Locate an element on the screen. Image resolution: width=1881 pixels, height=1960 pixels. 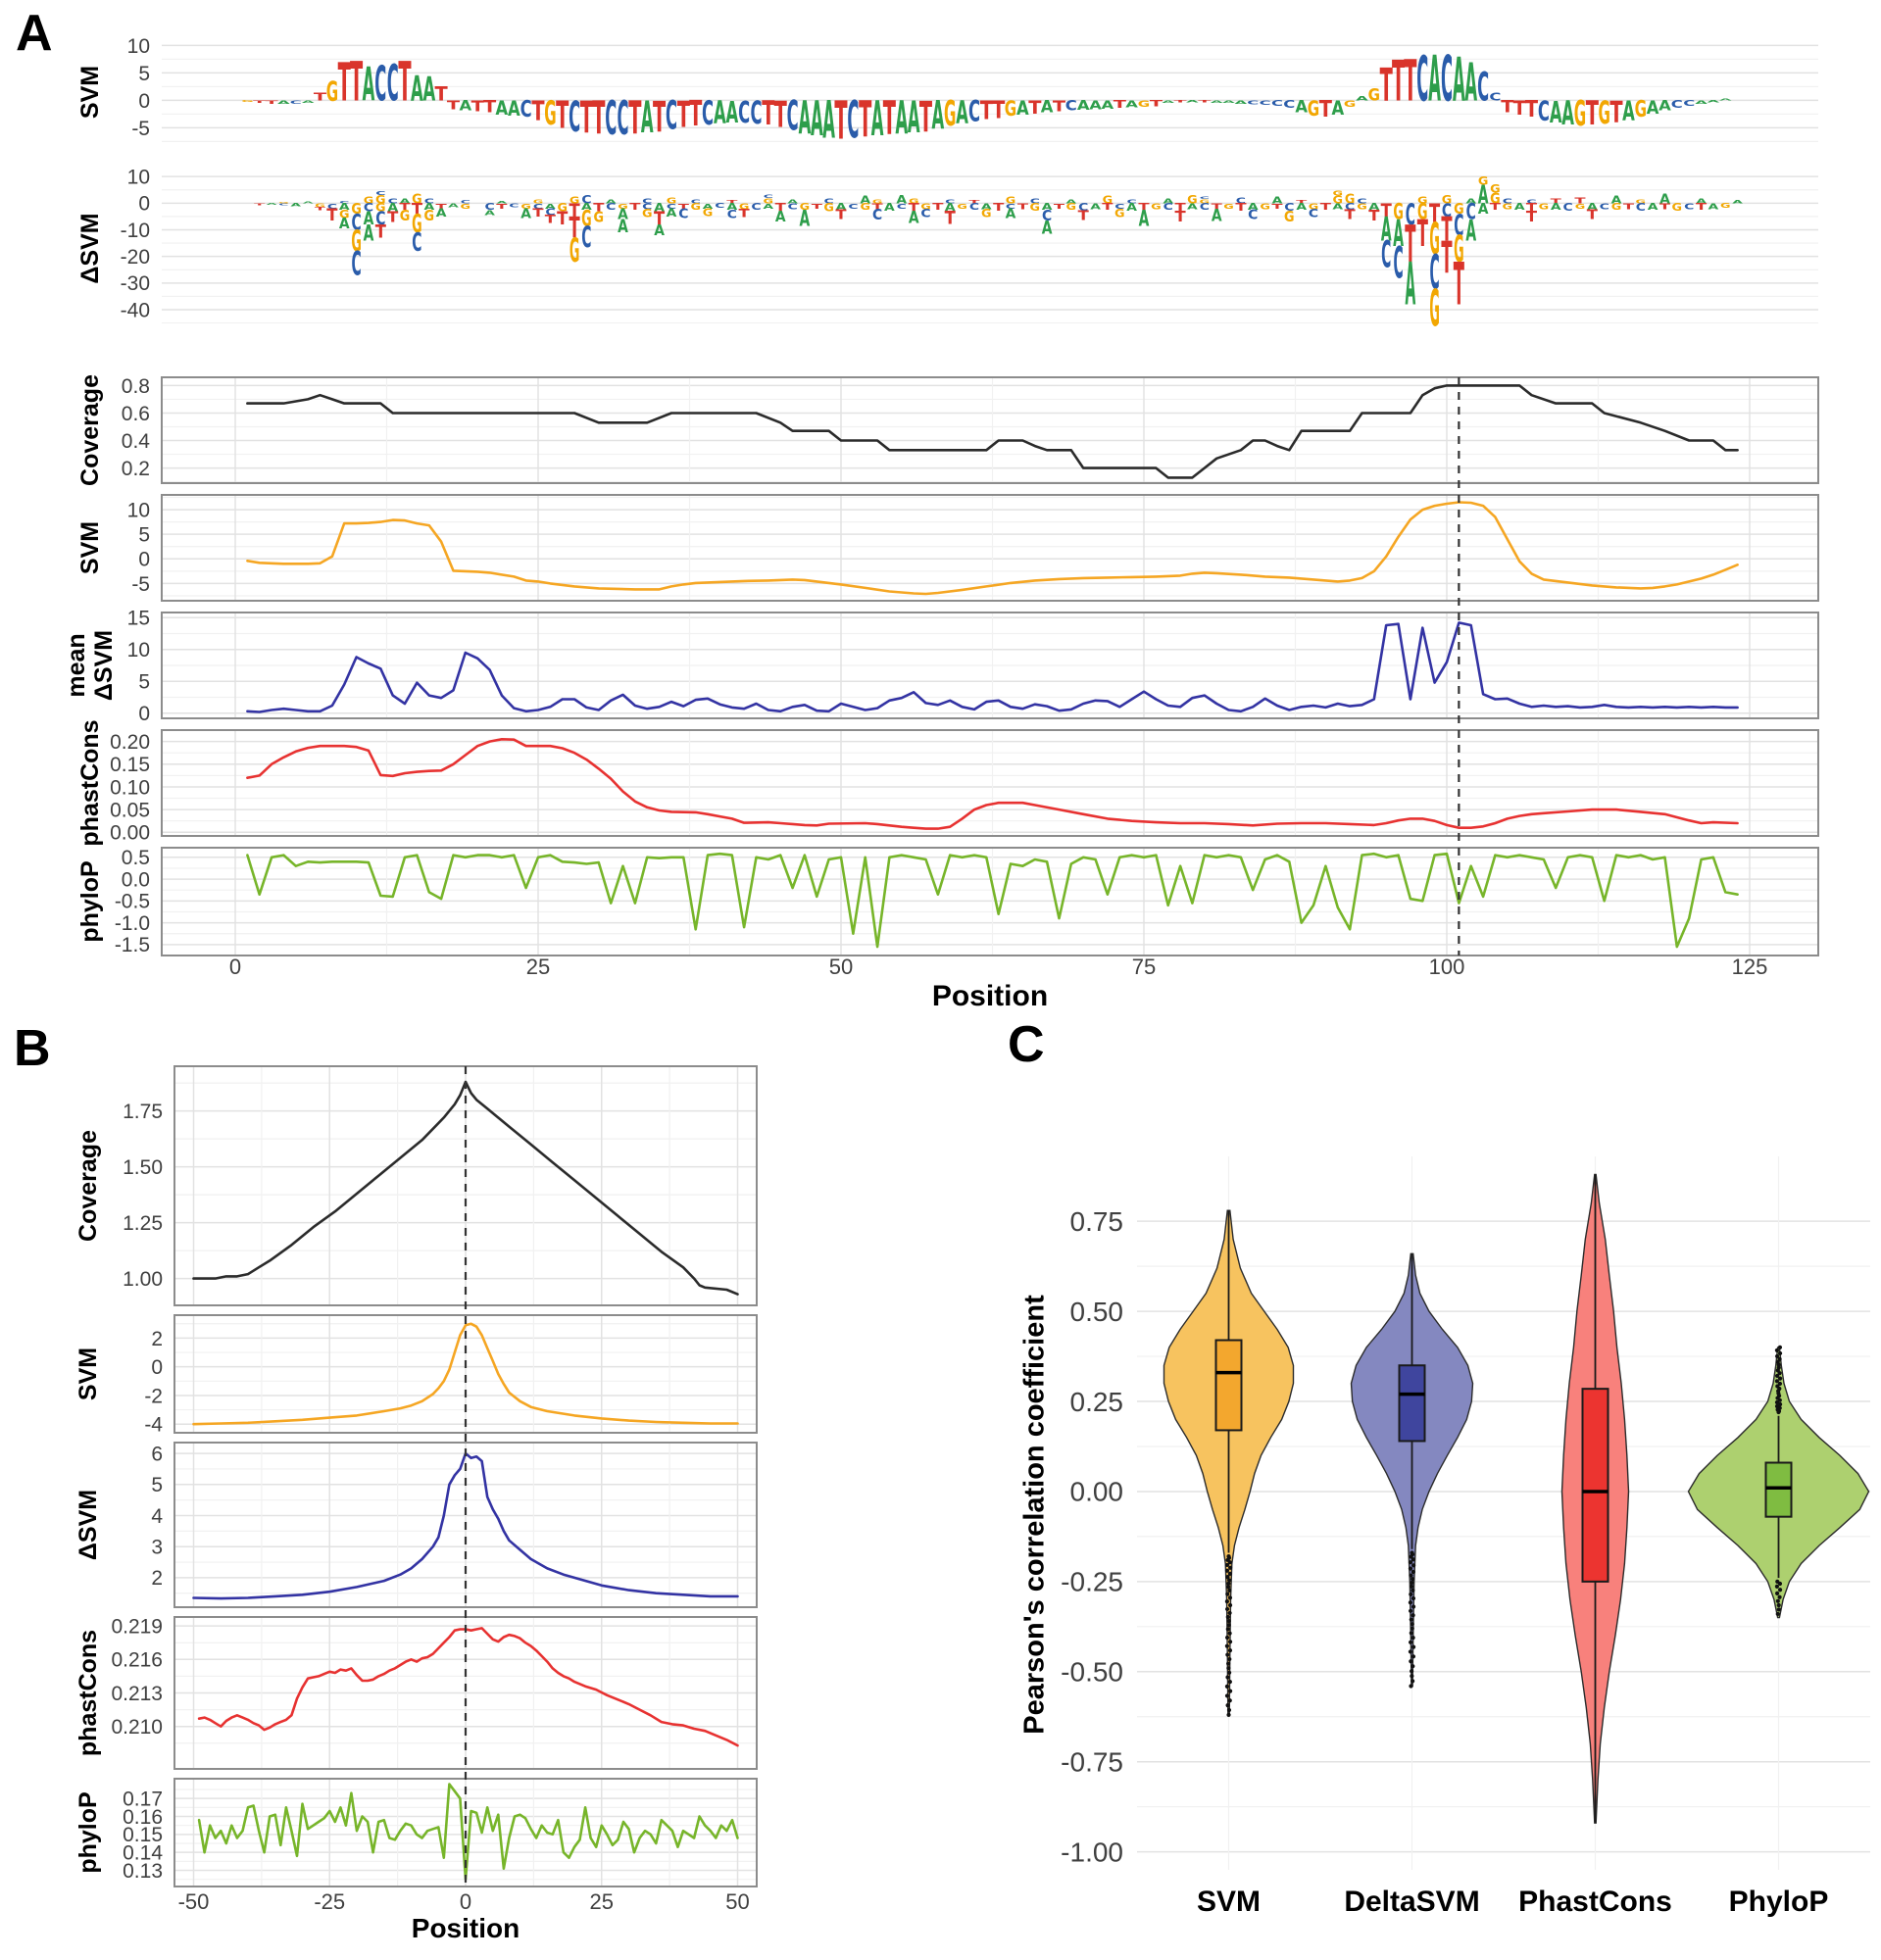
a_phastcons-line is located at coordinates (992, 783).